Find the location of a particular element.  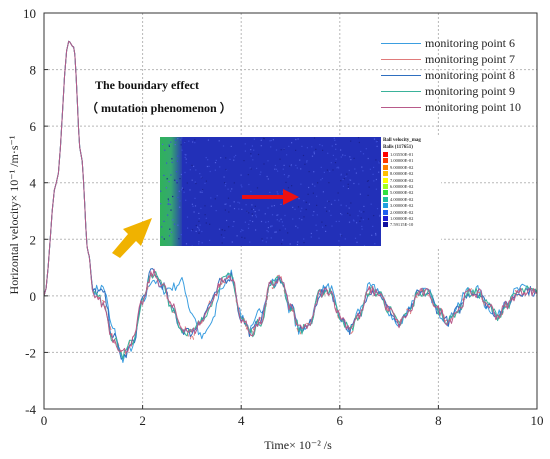

particle-noise is located at coordinates (272, 191).